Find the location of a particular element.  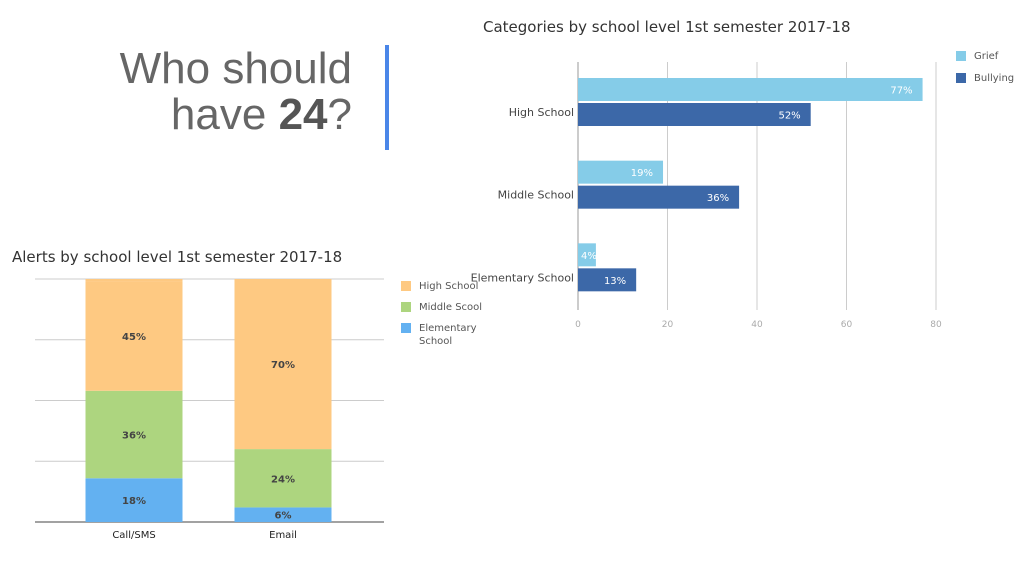

stacked-segment-fill-call-sms is located at coordinates (134, 280).